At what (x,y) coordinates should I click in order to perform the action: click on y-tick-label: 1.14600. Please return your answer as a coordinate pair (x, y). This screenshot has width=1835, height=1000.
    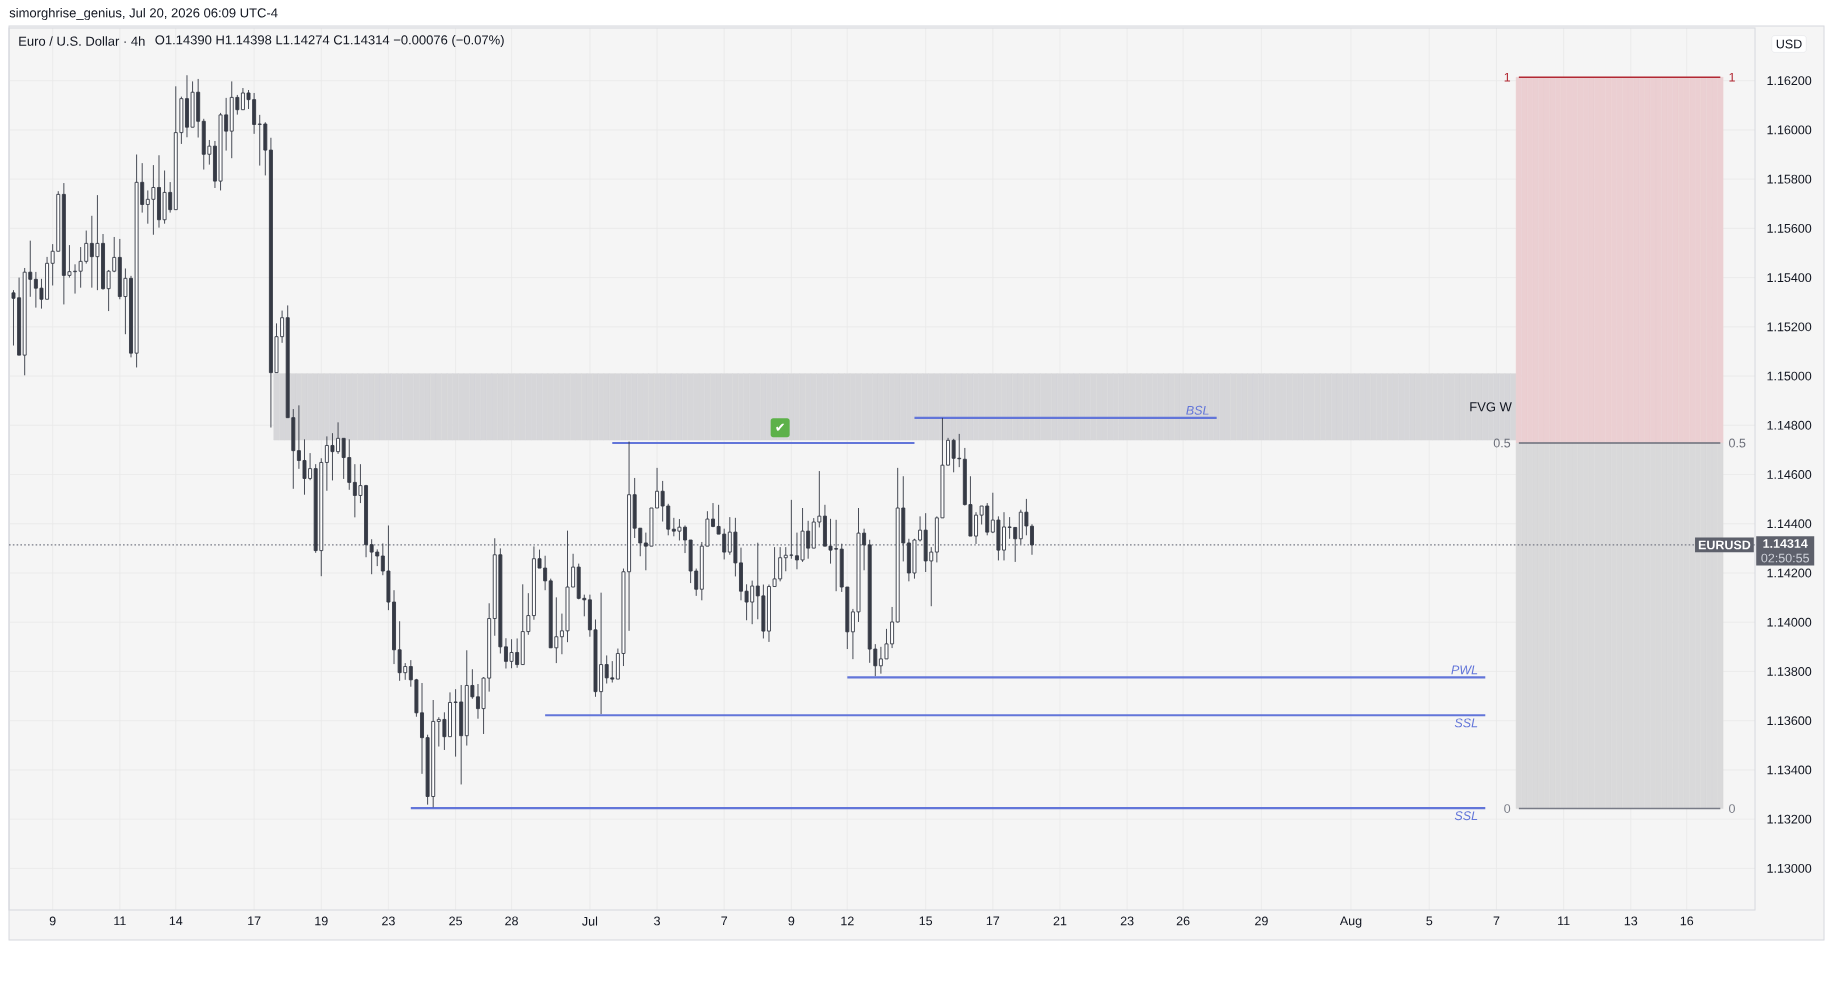
    Looking at the image, I should click on (1789, 474).